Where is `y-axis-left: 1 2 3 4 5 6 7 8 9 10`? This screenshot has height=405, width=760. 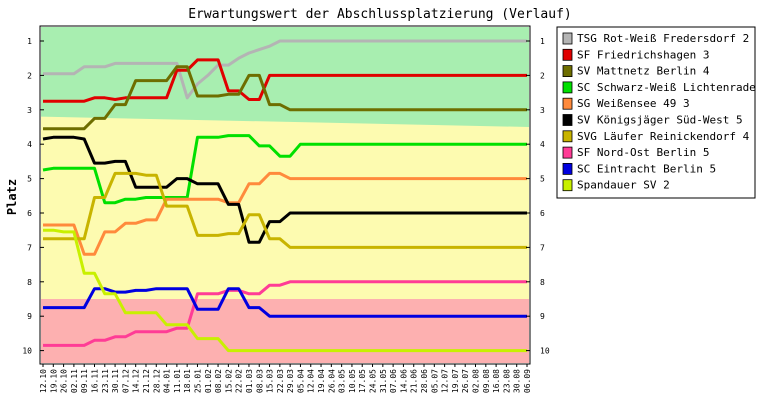 y-axis-left: 1 2 3 4 5 6 7 8 9 10 is located at coordinates (33, 196).